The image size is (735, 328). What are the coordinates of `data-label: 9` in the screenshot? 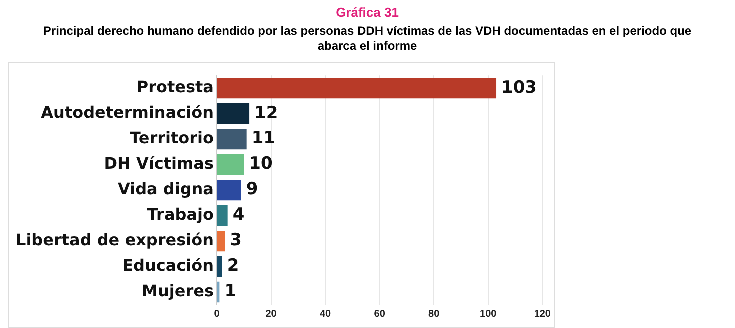 It's located at (252, 190).